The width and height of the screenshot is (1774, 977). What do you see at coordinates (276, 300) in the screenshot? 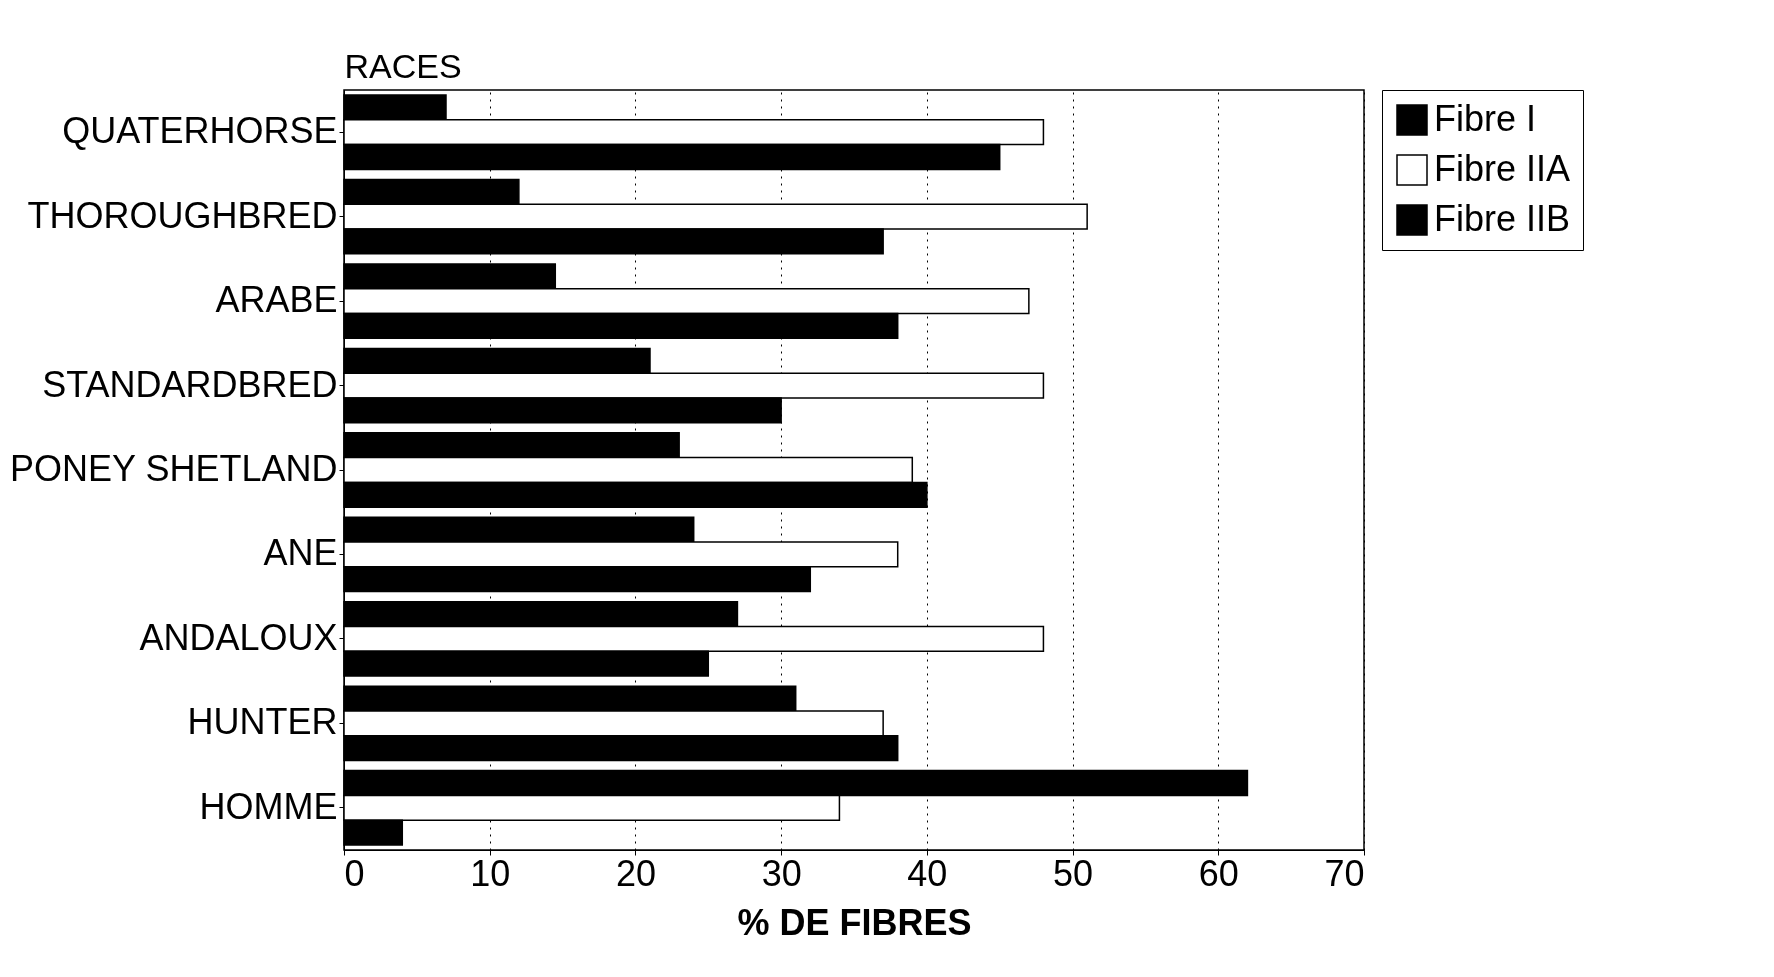
I see `y-tick-label: ARABE` at bounding box center [276, 300].